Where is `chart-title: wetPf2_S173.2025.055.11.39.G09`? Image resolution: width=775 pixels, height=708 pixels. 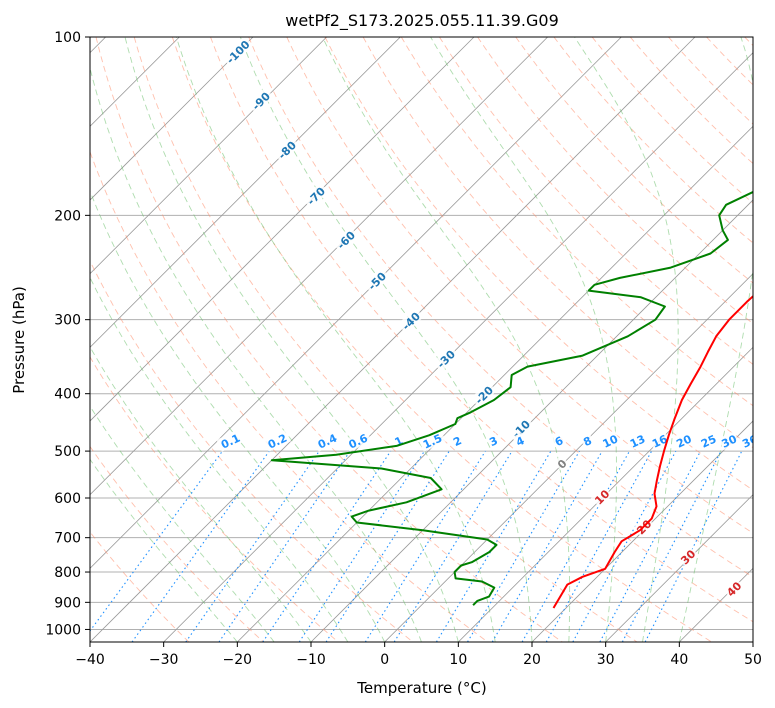
chart-title: wetPf2_S173.2025.055.11.39.G09 is located at coordinates (422, 21).